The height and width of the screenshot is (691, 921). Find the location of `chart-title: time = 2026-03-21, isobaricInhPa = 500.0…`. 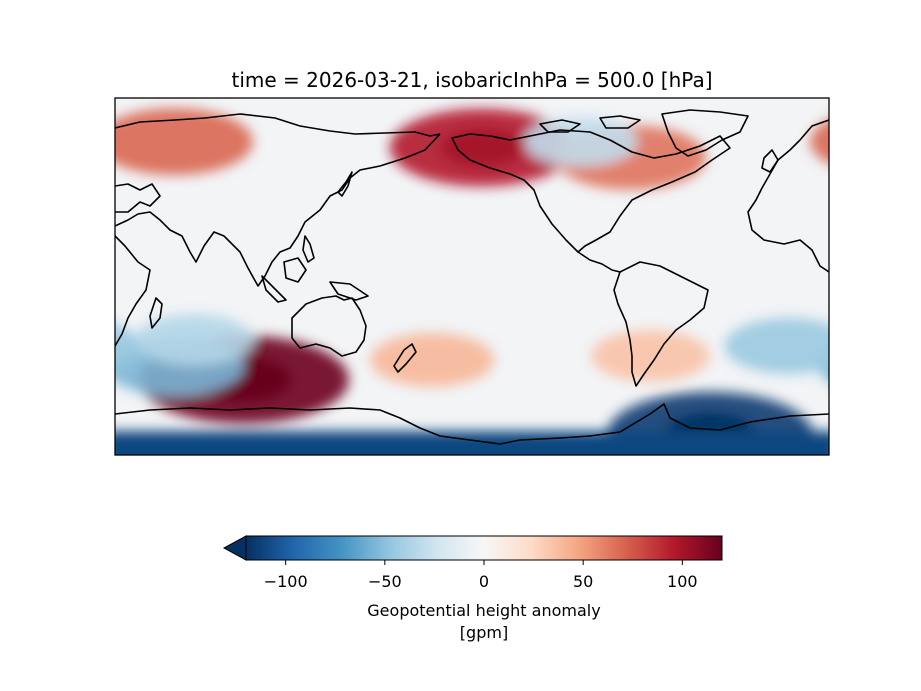

chart-title: time = 2026-03-21, isobaricInhPa = 500.0… is located at coordinates (472, 80).